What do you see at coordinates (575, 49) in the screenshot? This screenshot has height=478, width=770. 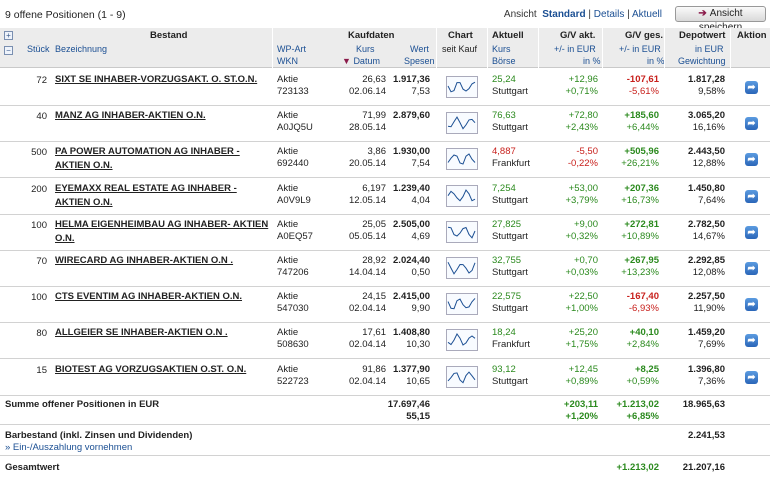 I see `header-gv-akt-eur: +/- in EUR` at bounding box center [575, 49].